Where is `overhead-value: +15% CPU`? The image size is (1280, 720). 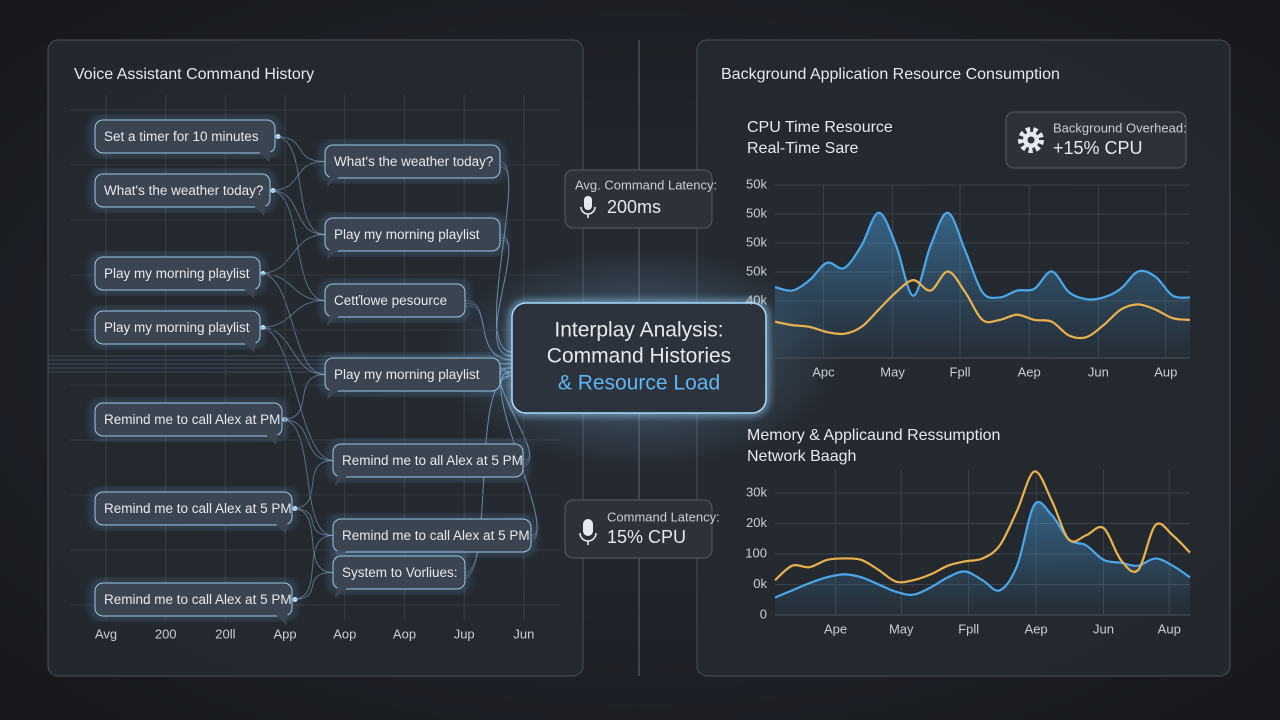
overhead-value: +15% CPU is located at coordinates (1098, 148).